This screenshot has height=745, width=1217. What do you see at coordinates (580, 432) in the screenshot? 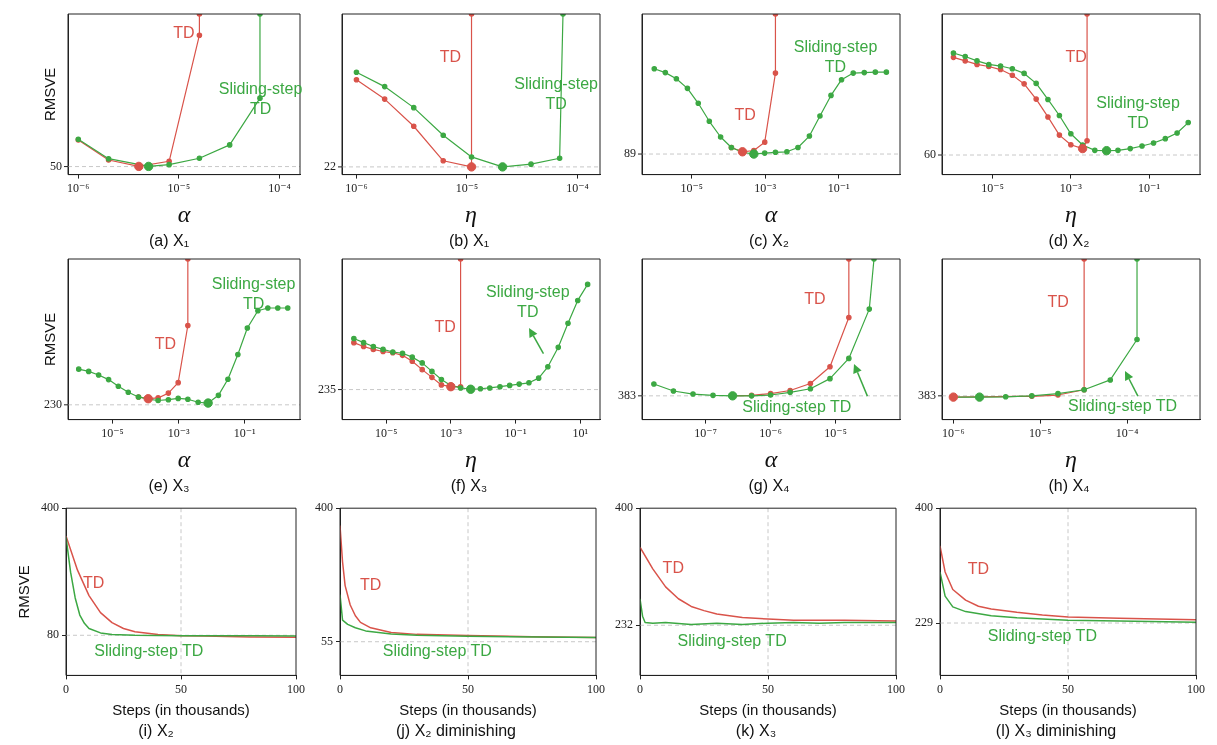
I see `x-tick-label: 10¹` at bounding box center [580, 432].